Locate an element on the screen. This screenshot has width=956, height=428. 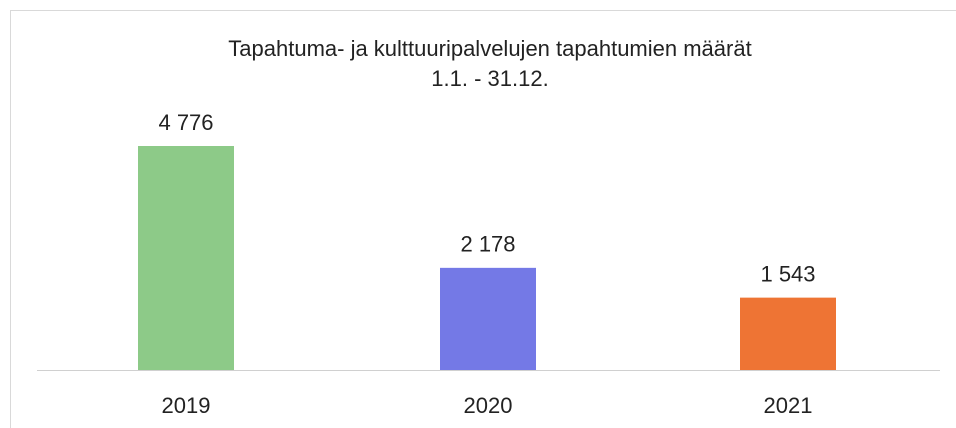
x-tick-label: 2020 is located at coordinates (488, 405).